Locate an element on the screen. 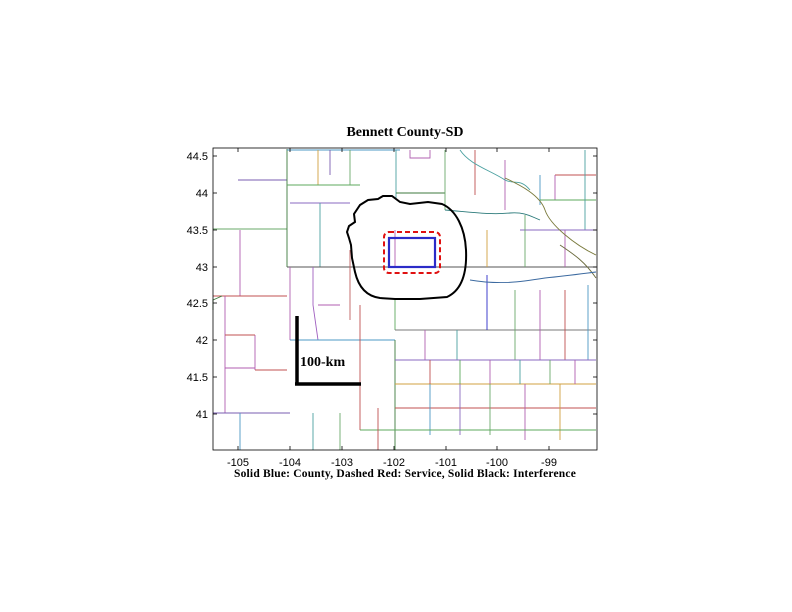 The width and height of the screenshot is (792, 612). y-tick-label: 42 is located at coordinates (202, 341).